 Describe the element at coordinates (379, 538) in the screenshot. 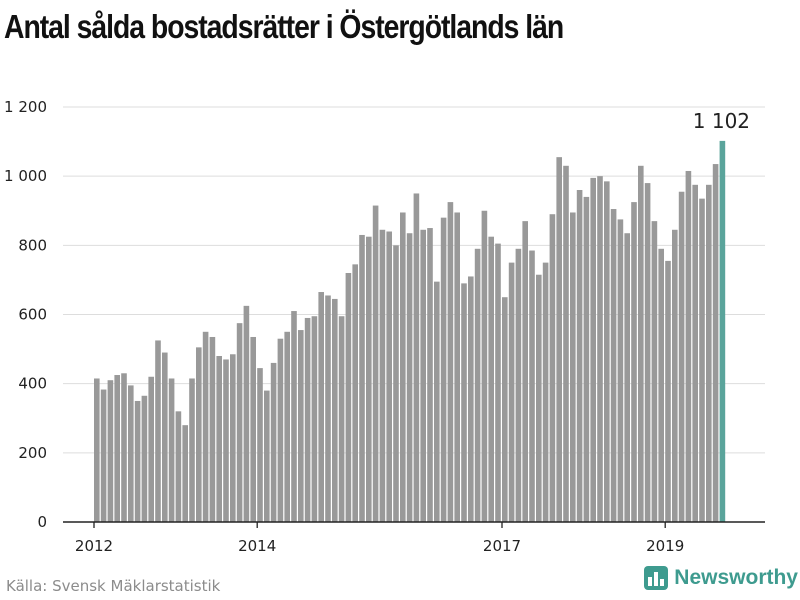

I see `x-ticks: 2012 2014 2017 2019` at that location.